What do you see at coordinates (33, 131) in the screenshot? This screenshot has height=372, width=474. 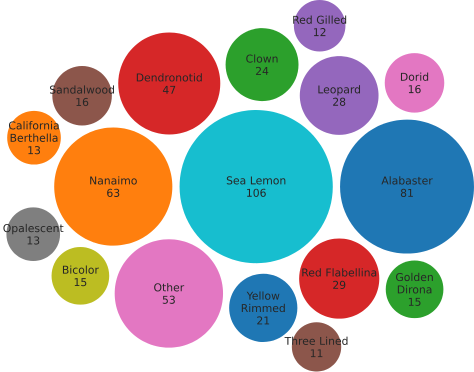 I see `category-label: California Berthella` at bounding box center [33, 131].